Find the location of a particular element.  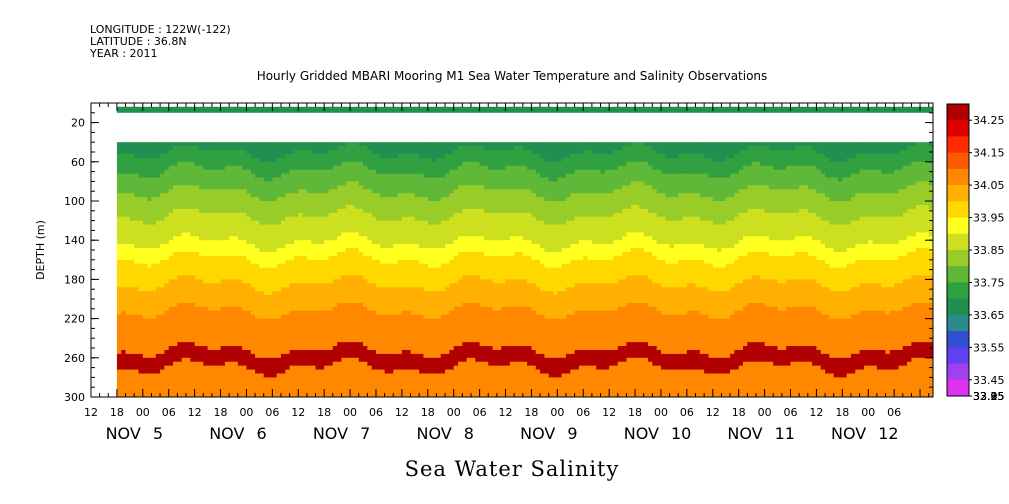

colorbar-swatch is located at coordinates (958, 274).